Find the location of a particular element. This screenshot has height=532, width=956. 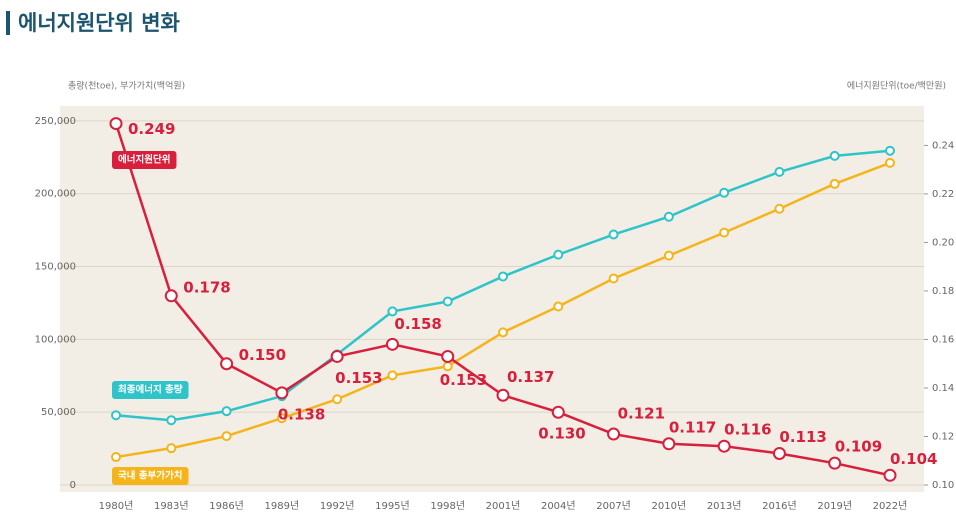

legend-label: 최종에너지 총량 is located at coordinates (150, 390).